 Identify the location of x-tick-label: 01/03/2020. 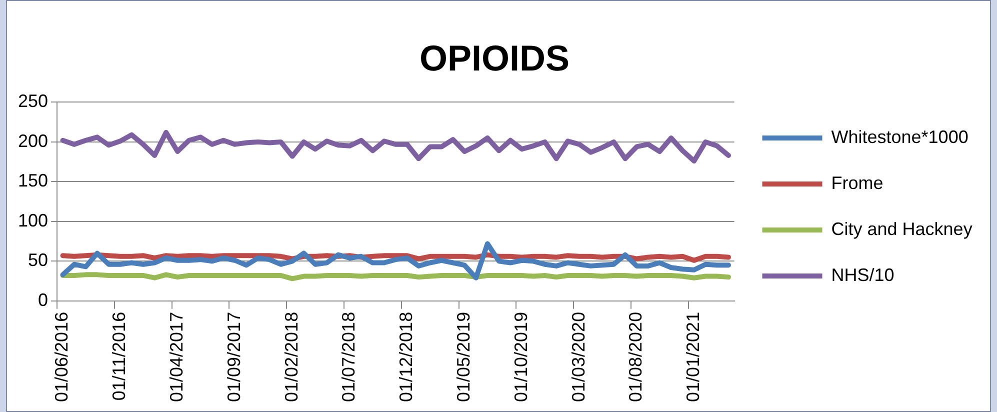
(578, 357).